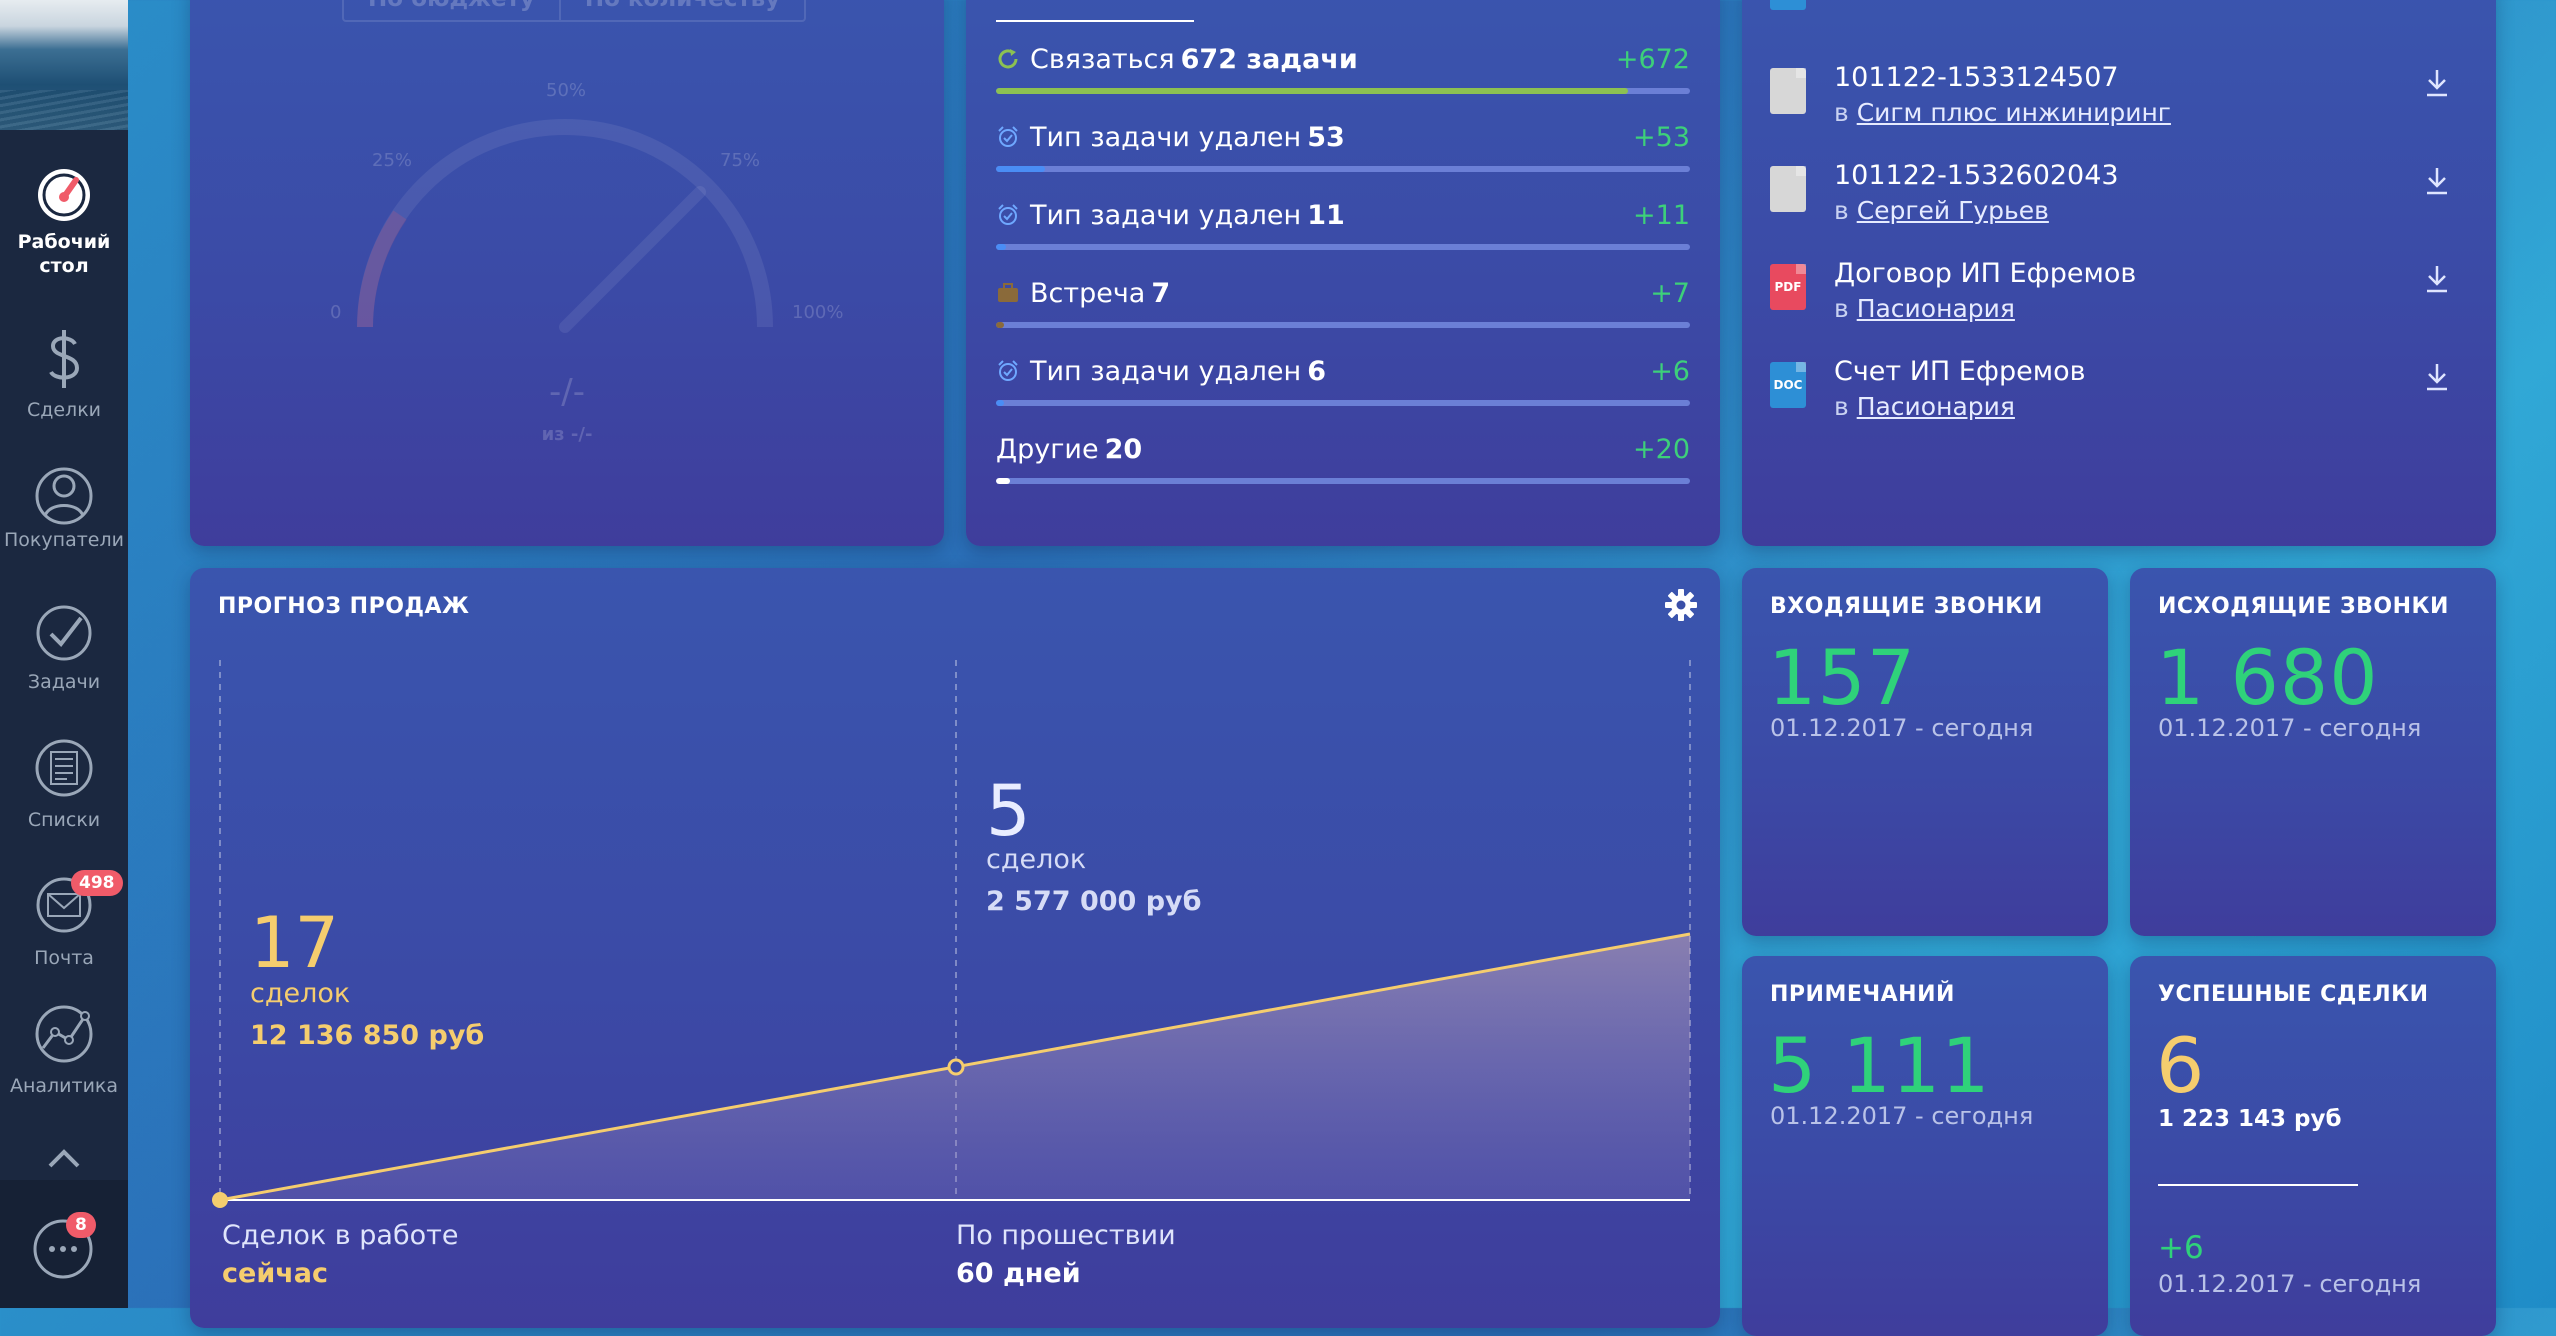 This screenshot has width=2556, height=1336. I want to click on sidebar-item-label: Рабочий, so click(64, 242).